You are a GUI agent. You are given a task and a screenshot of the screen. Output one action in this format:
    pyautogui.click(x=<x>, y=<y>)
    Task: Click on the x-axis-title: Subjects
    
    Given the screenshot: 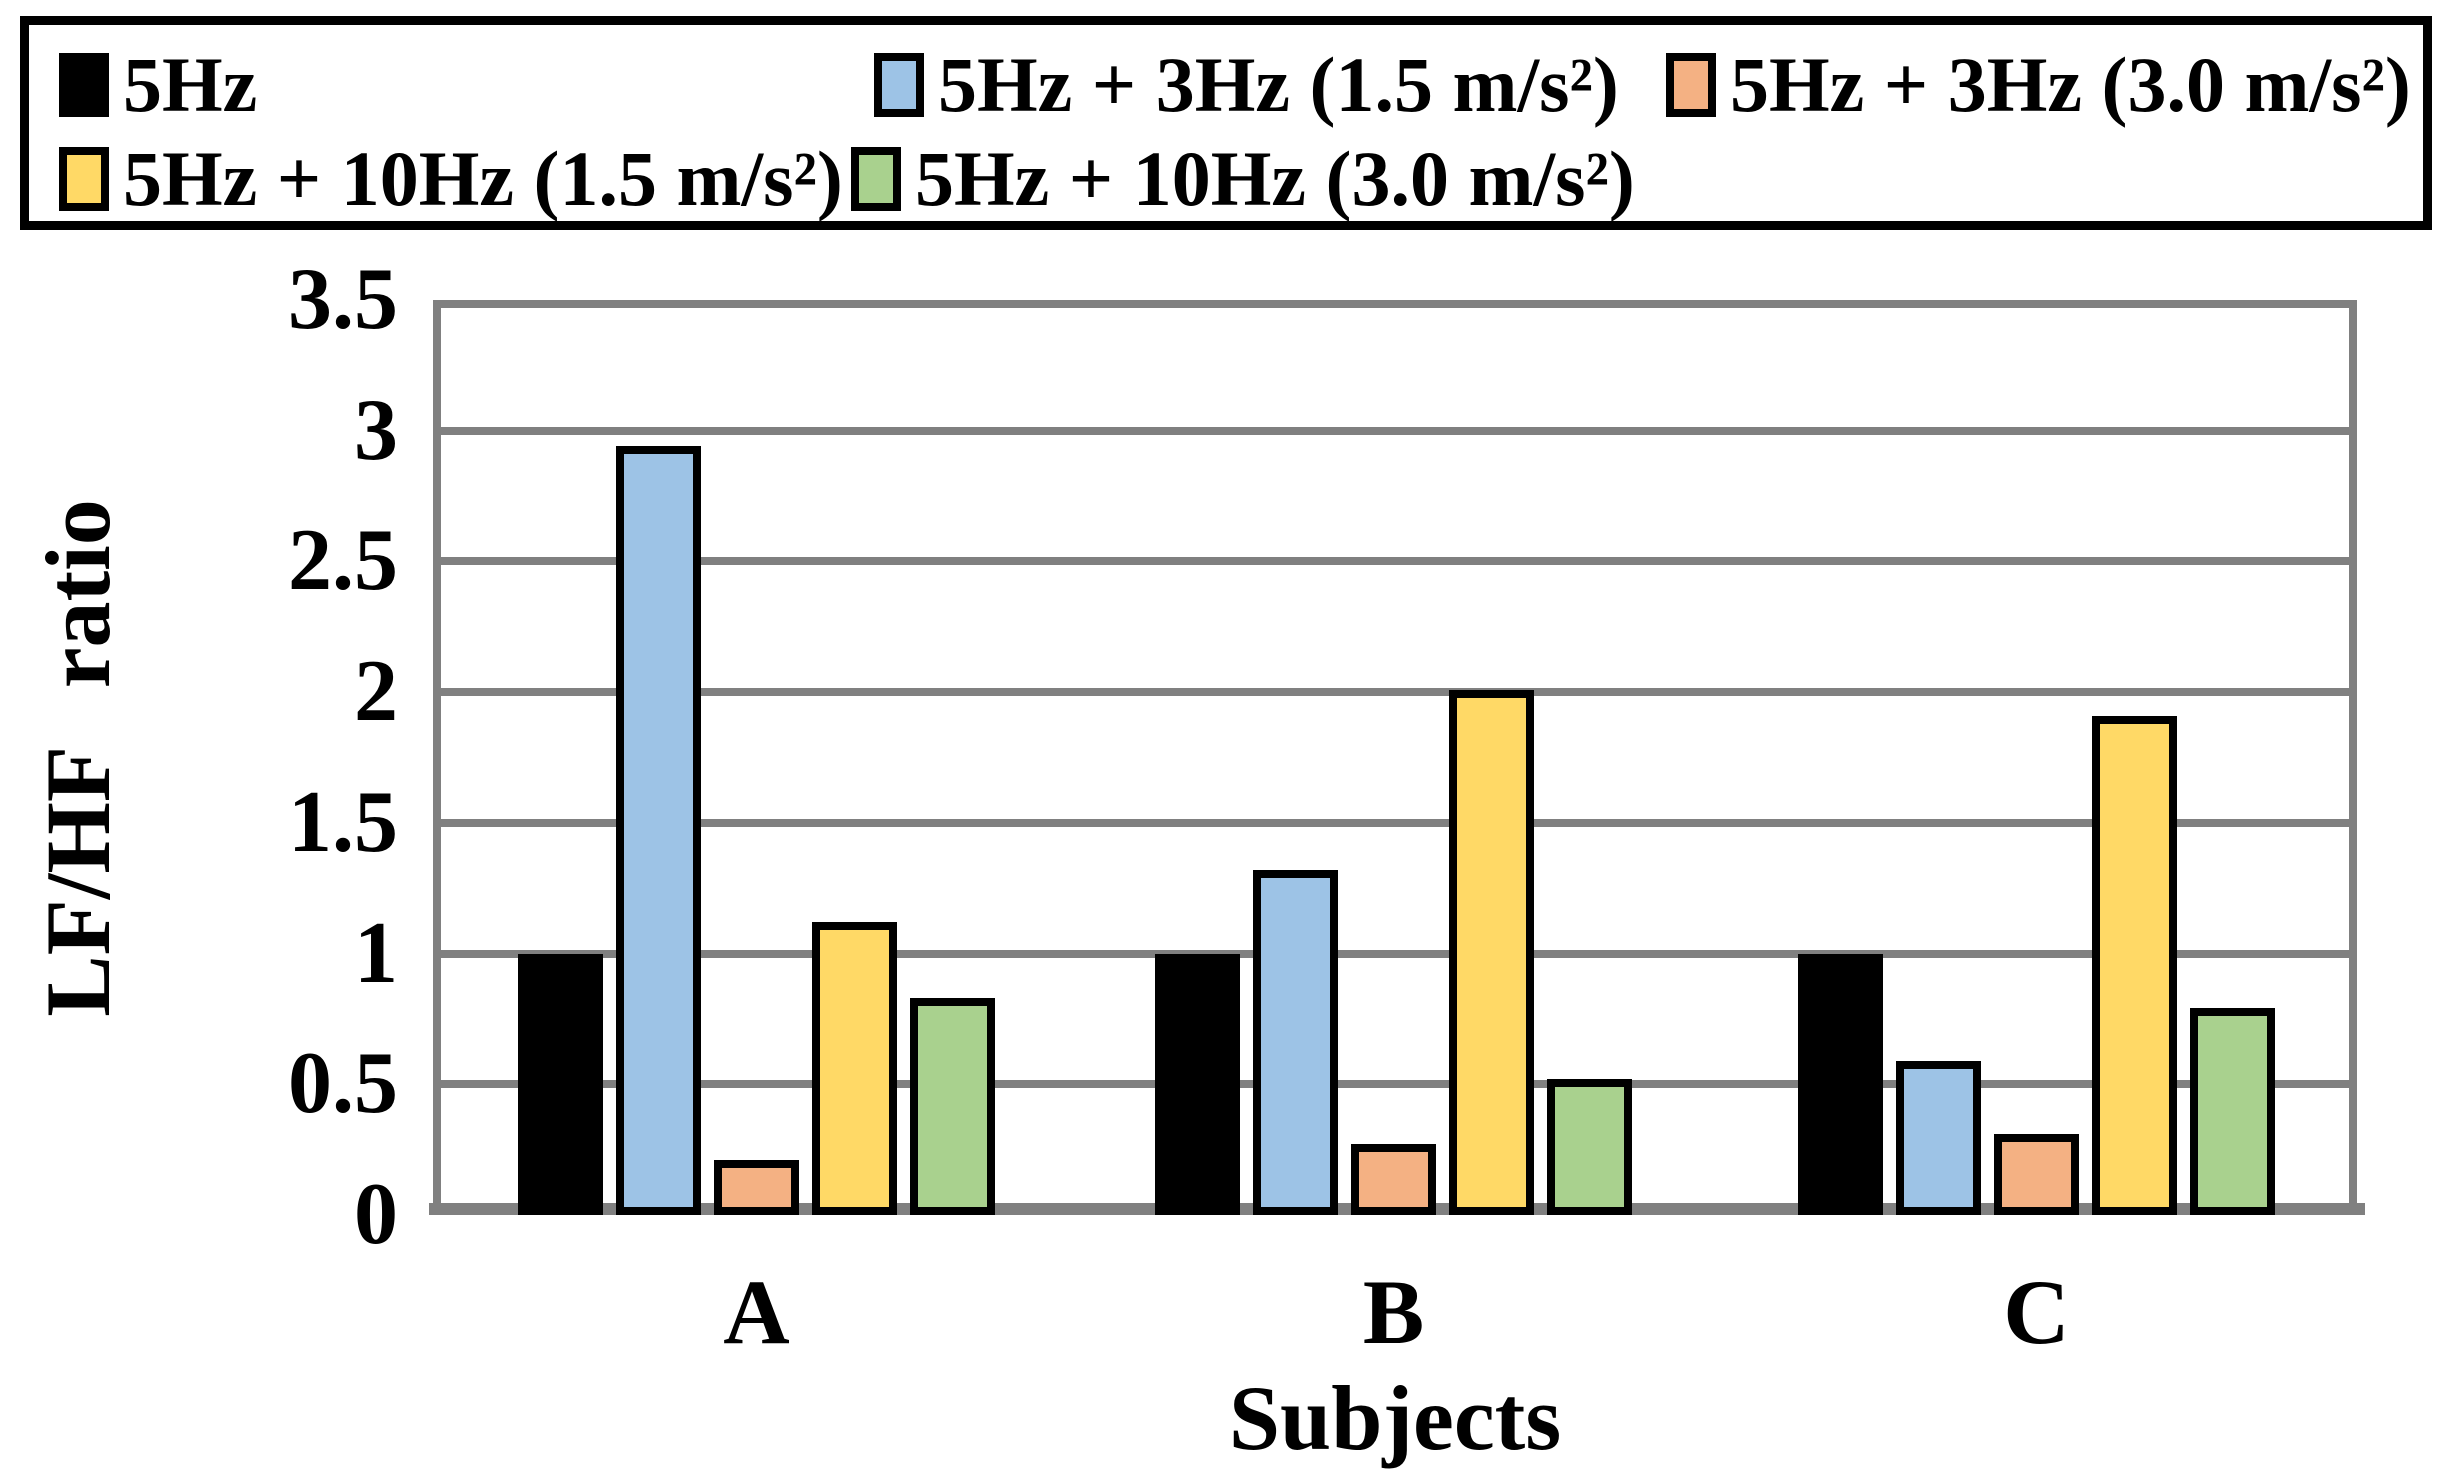 What is the action you would take?
    pyautogui.click(x=1395, y=1418)
    